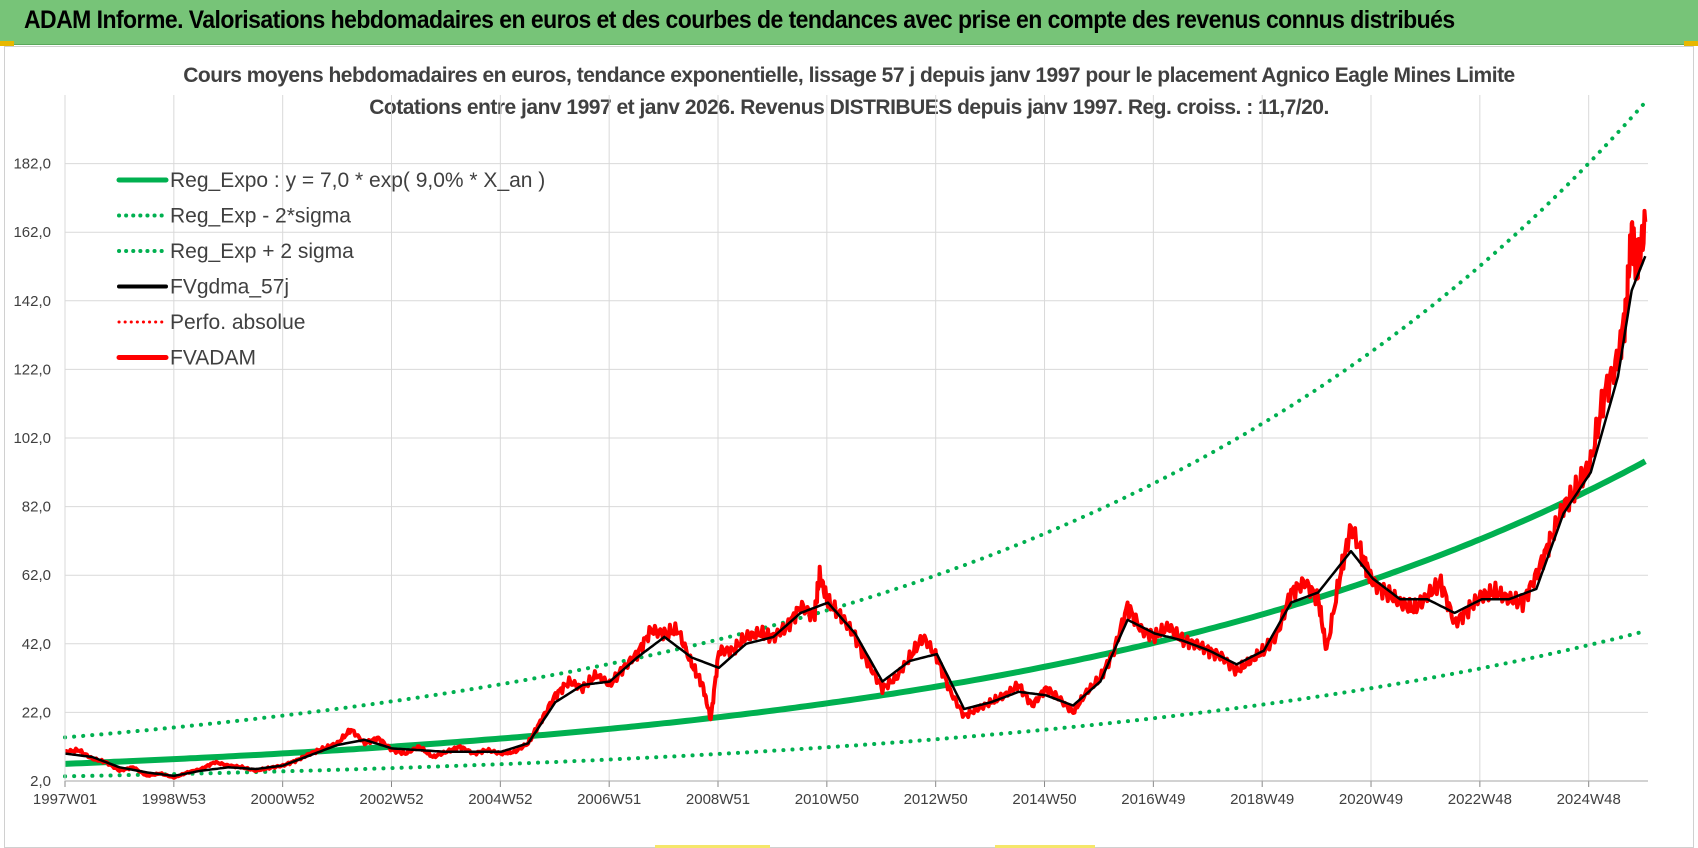  Describe the element at coordinates (357, 180) in the screenshot. I see `legend-label: Reg_Expo : y = 7,0 * exp( 9,0% * X_an )` at that location.